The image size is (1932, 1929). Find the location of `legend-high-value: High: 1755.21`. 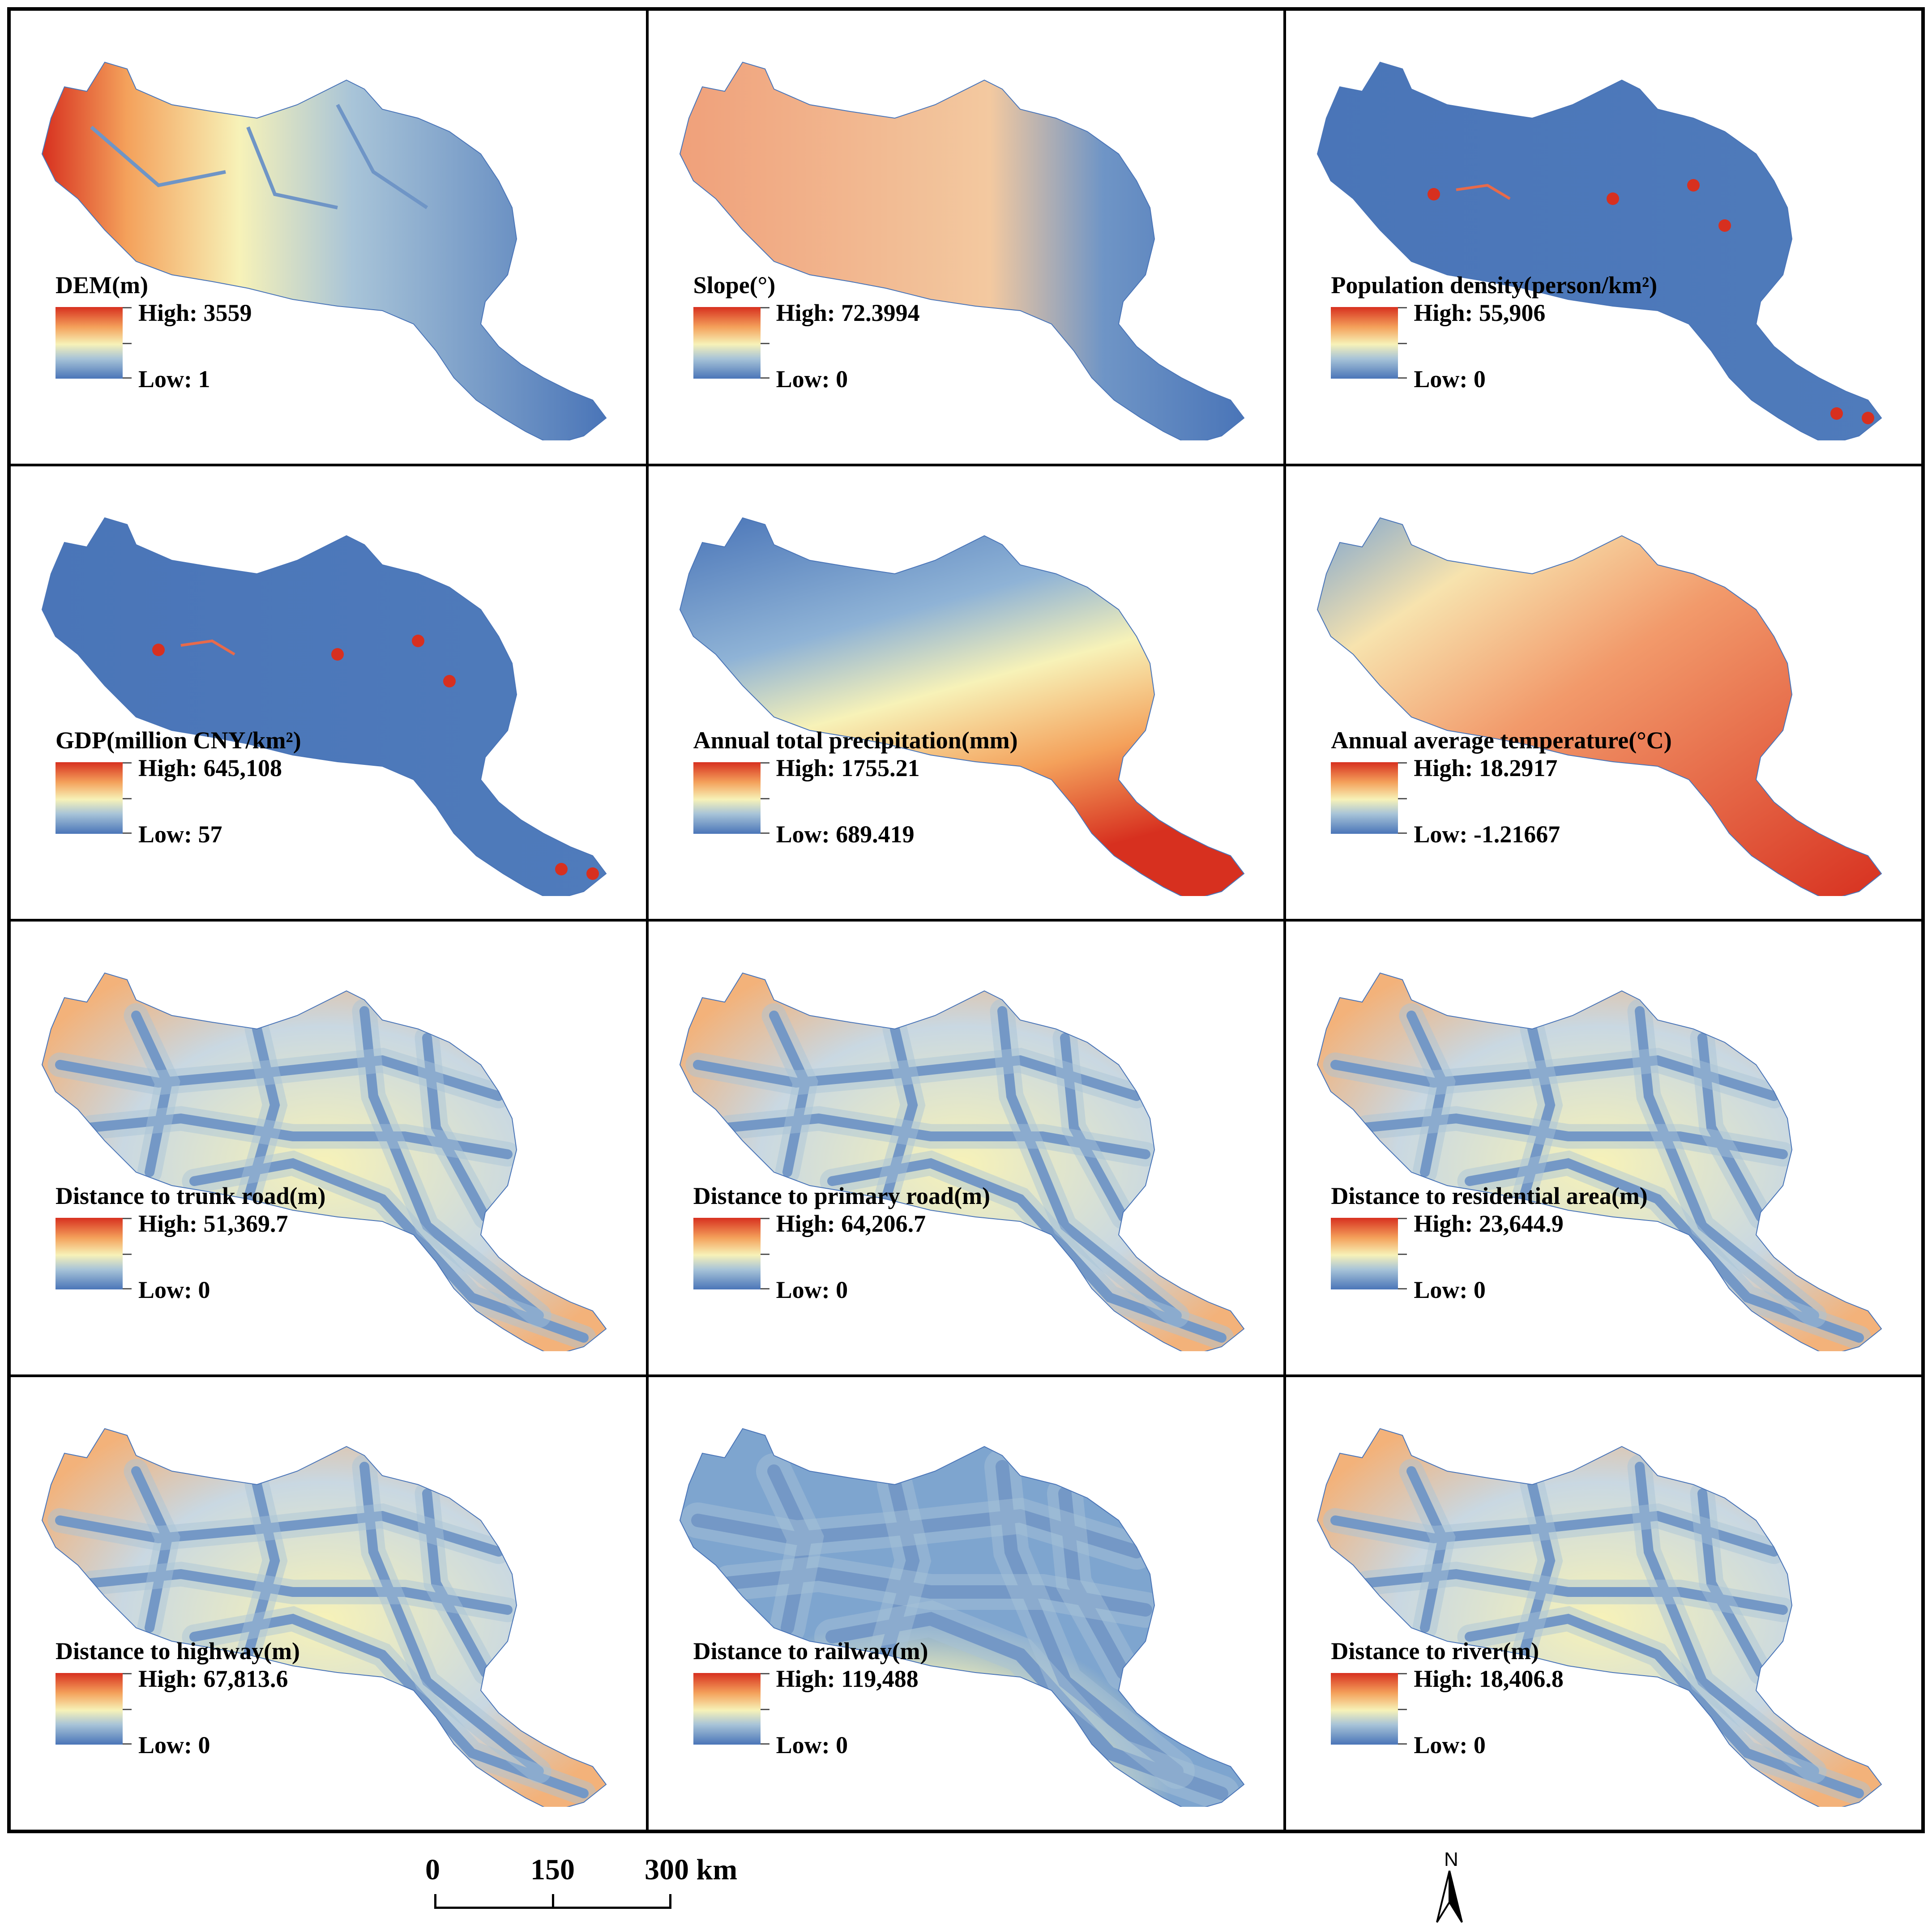

legend-high-value: High: 1755.21 is located at coordinates (848, 768).